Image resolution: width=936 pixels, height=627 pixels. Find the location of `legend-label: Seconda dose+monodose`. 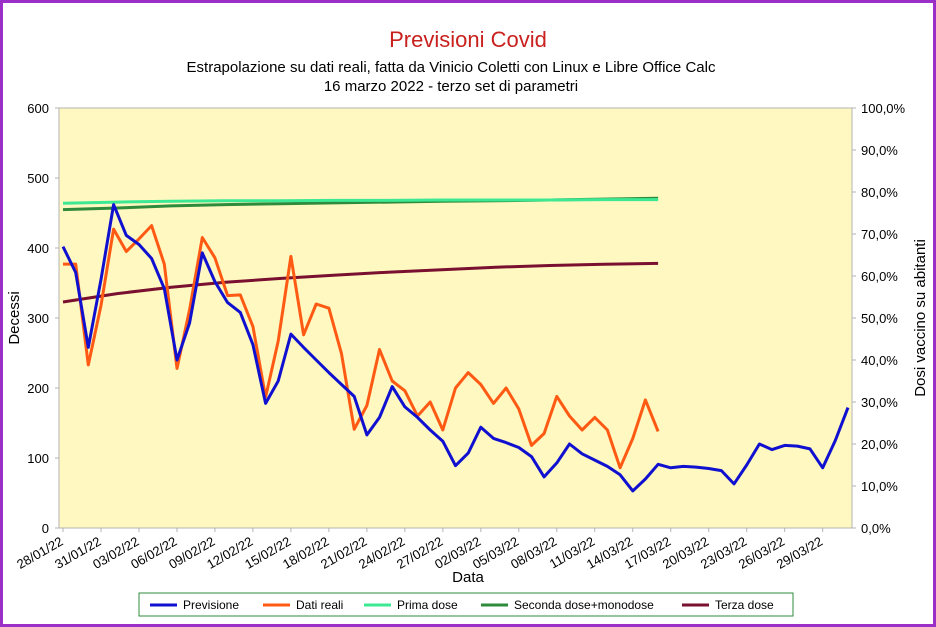

legend-label: Seconda dose+monodose is located at coordinates (584, 605).